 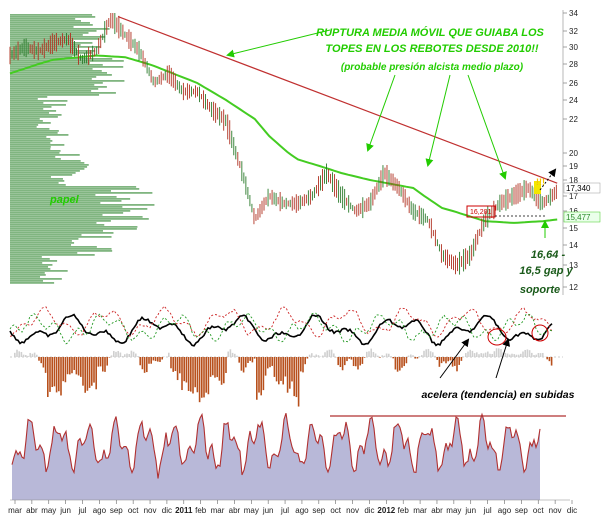 I want to click on x-tick-label: oct, so click(x=538, y=510).